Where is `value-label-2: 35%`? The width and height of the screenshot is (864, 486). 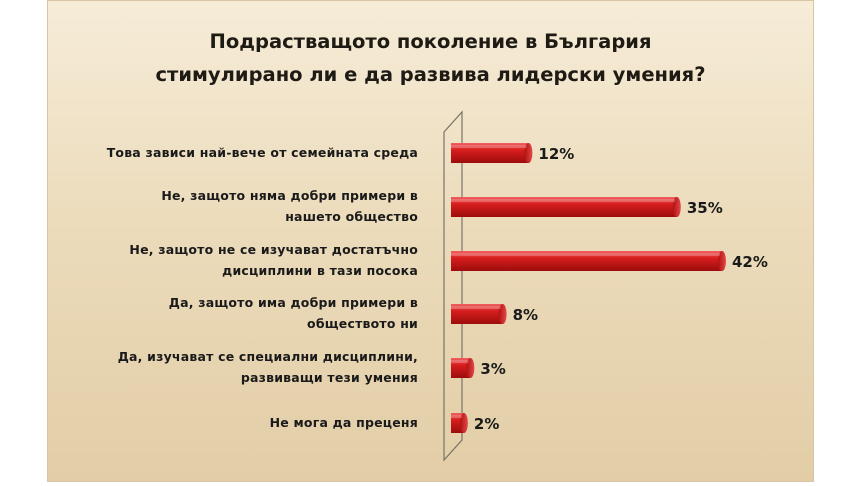
value-label-2: 35% is located at coordinates (705, 208).